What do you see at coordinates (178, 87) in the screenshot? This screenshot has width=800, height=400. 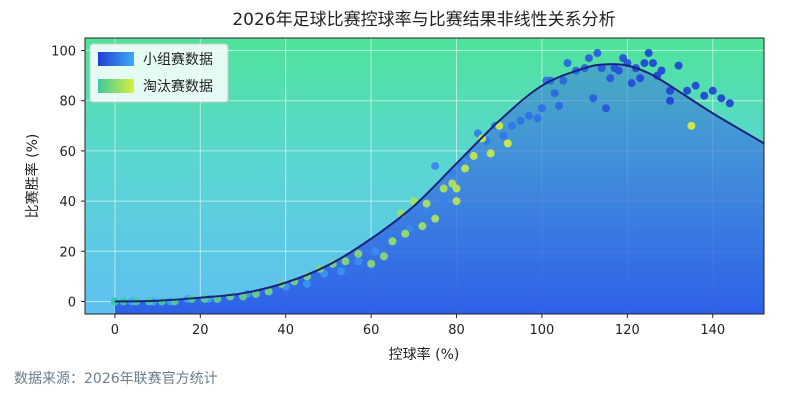 I see `legend-label-knockout: 淘汰赛数据` at bounding box center [178, 87].